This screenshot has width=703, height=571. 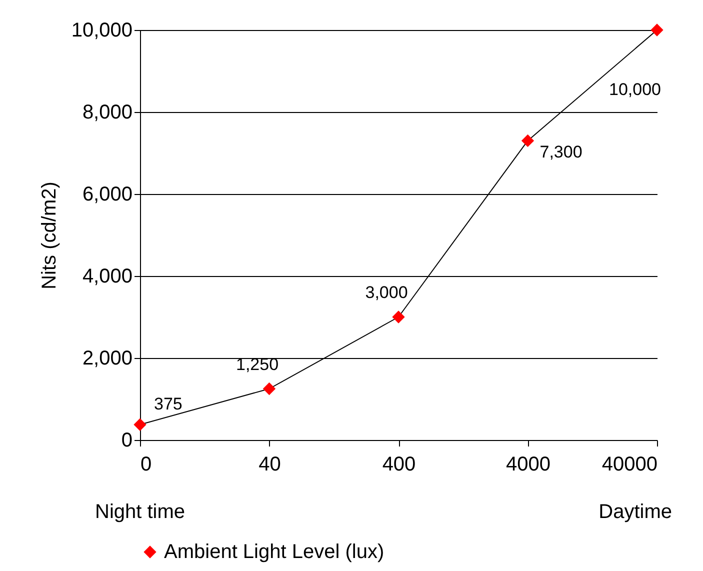 What do you see at coordinates (269, 465) in the screenshot?
I see `x-tick-label: 40` at bounding box center [269, 465].